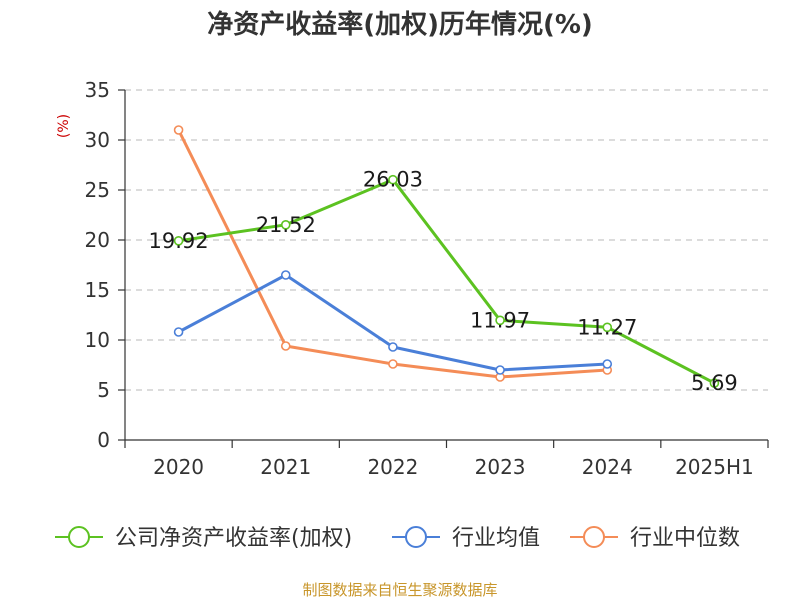 Image resolution: width=800 pixels, height=600 pixels. I want to click on legend-label: 行业中位数, so click(685, 538).